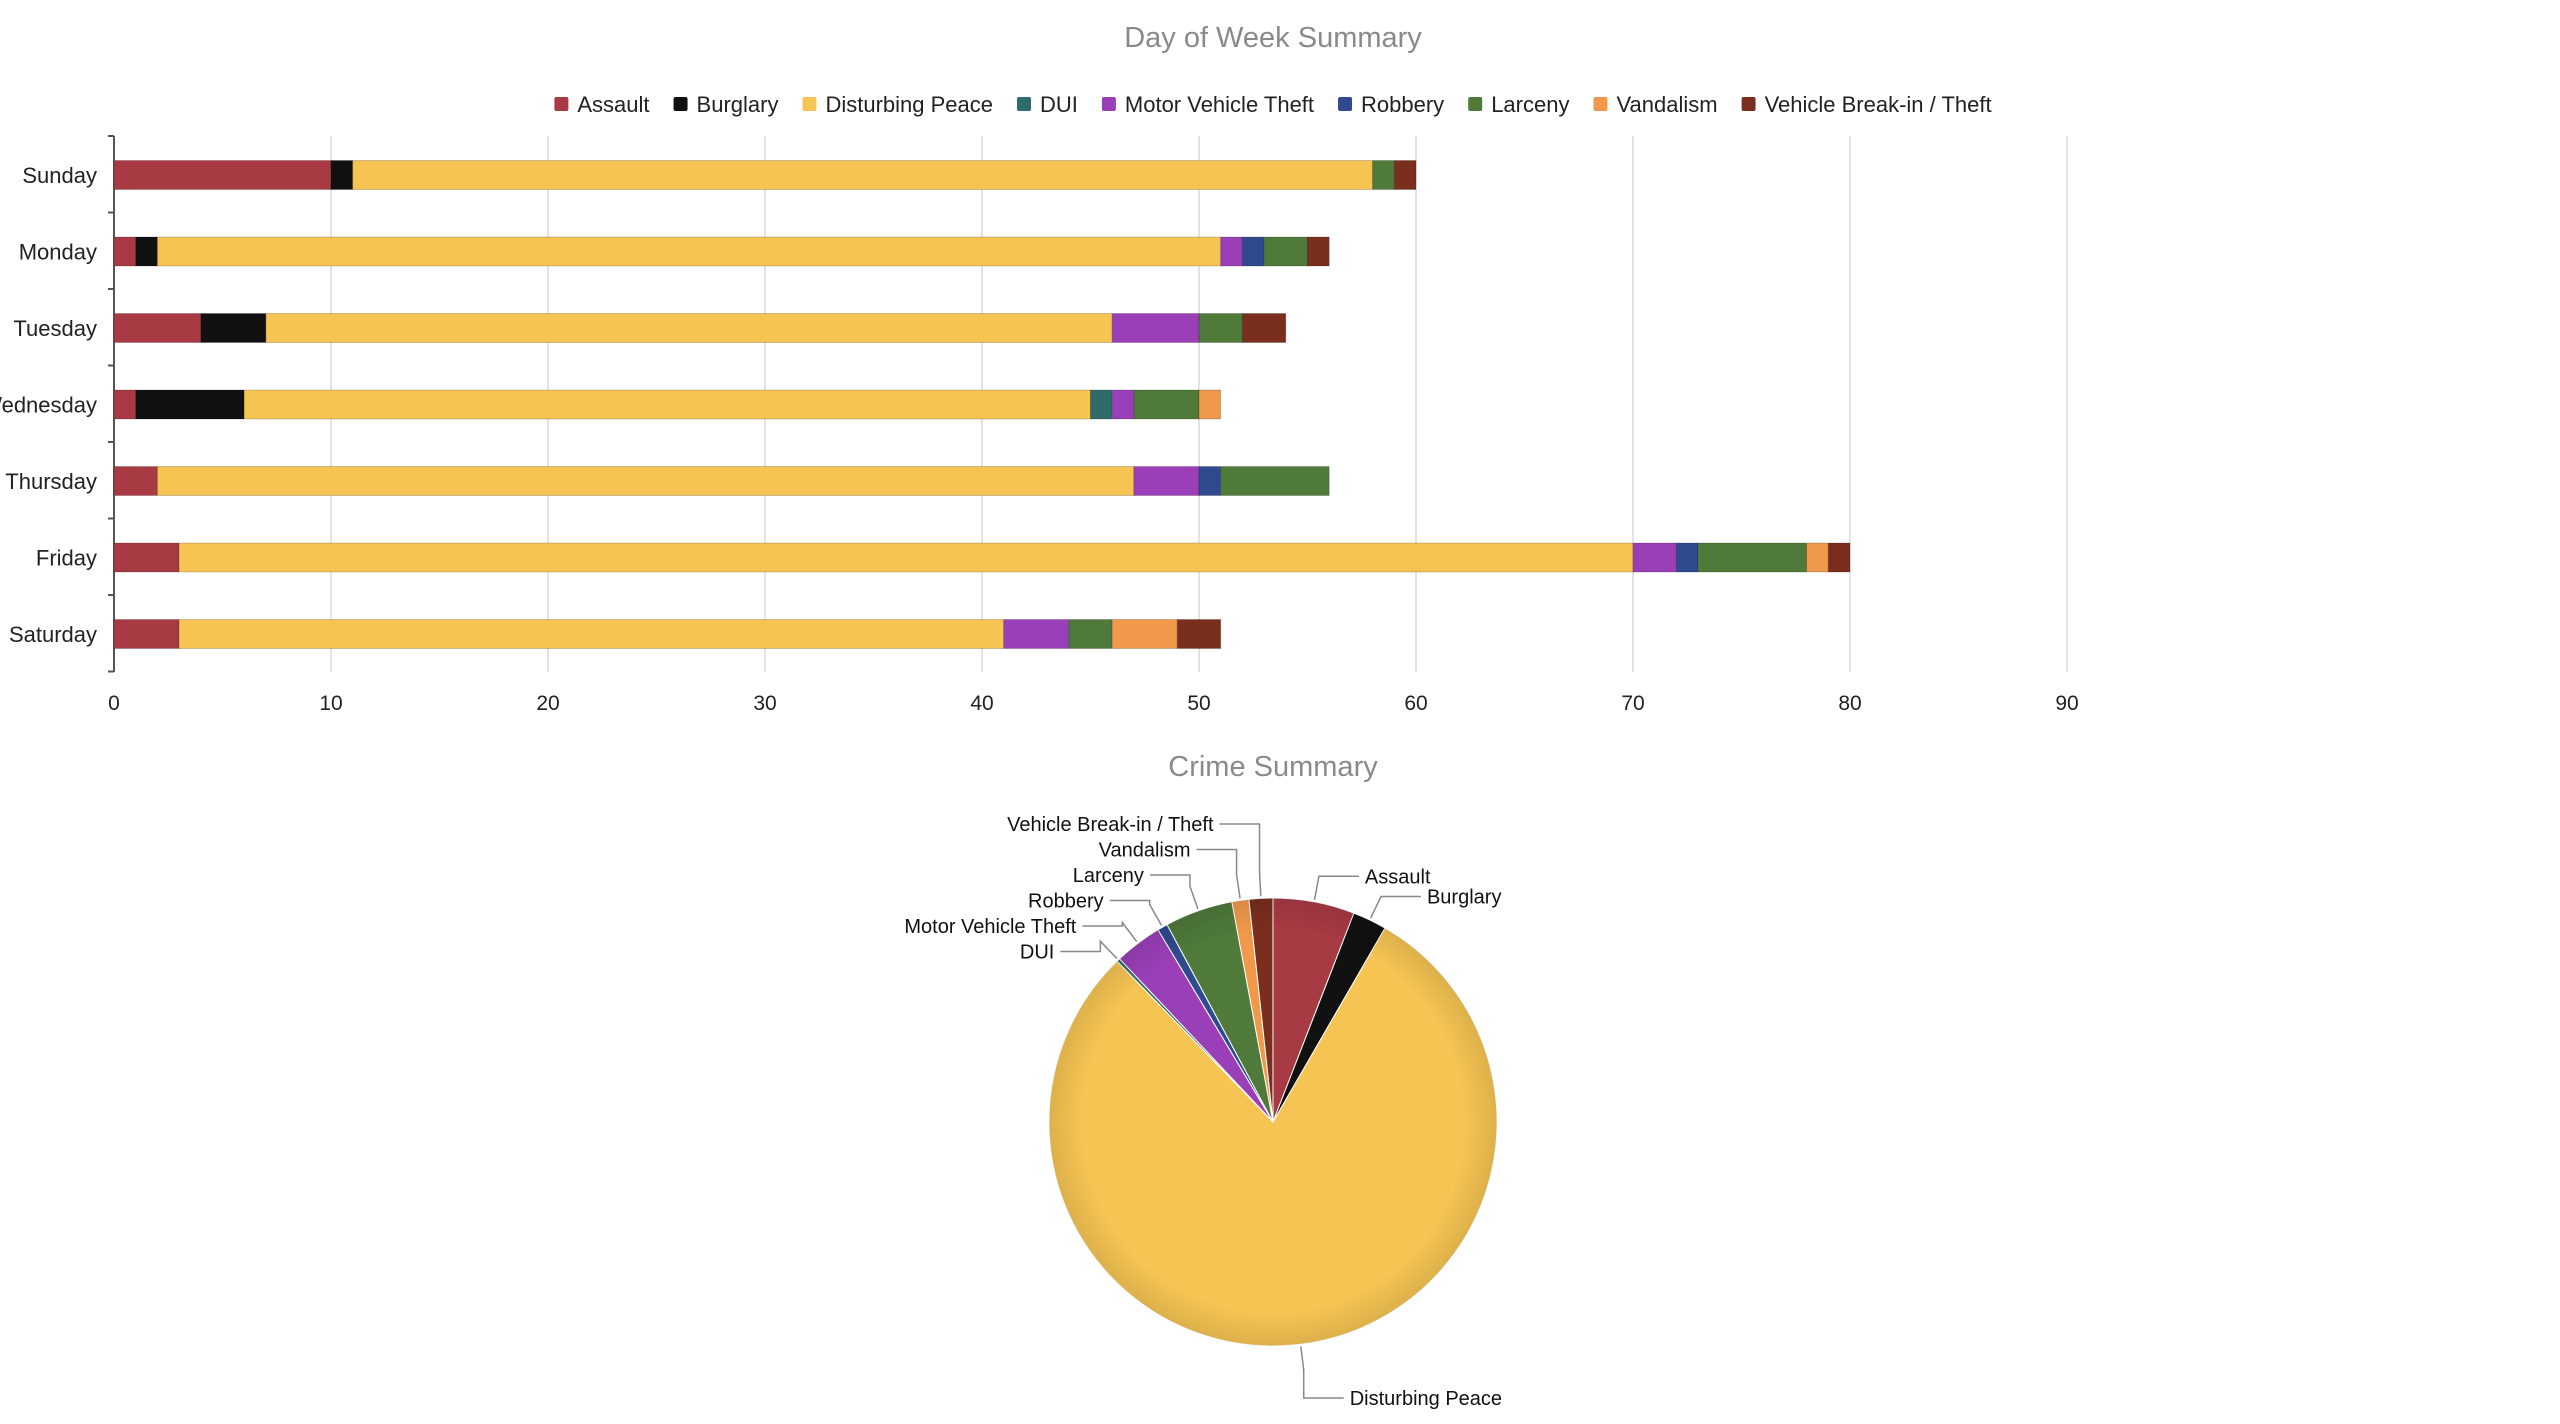 The height and width of the screenshot is (1424, 2560). What do you see at coordinates (1383, 175) in the screenshot?
I see `bar-sunday-larceny` at bounding box center [1383, 175].